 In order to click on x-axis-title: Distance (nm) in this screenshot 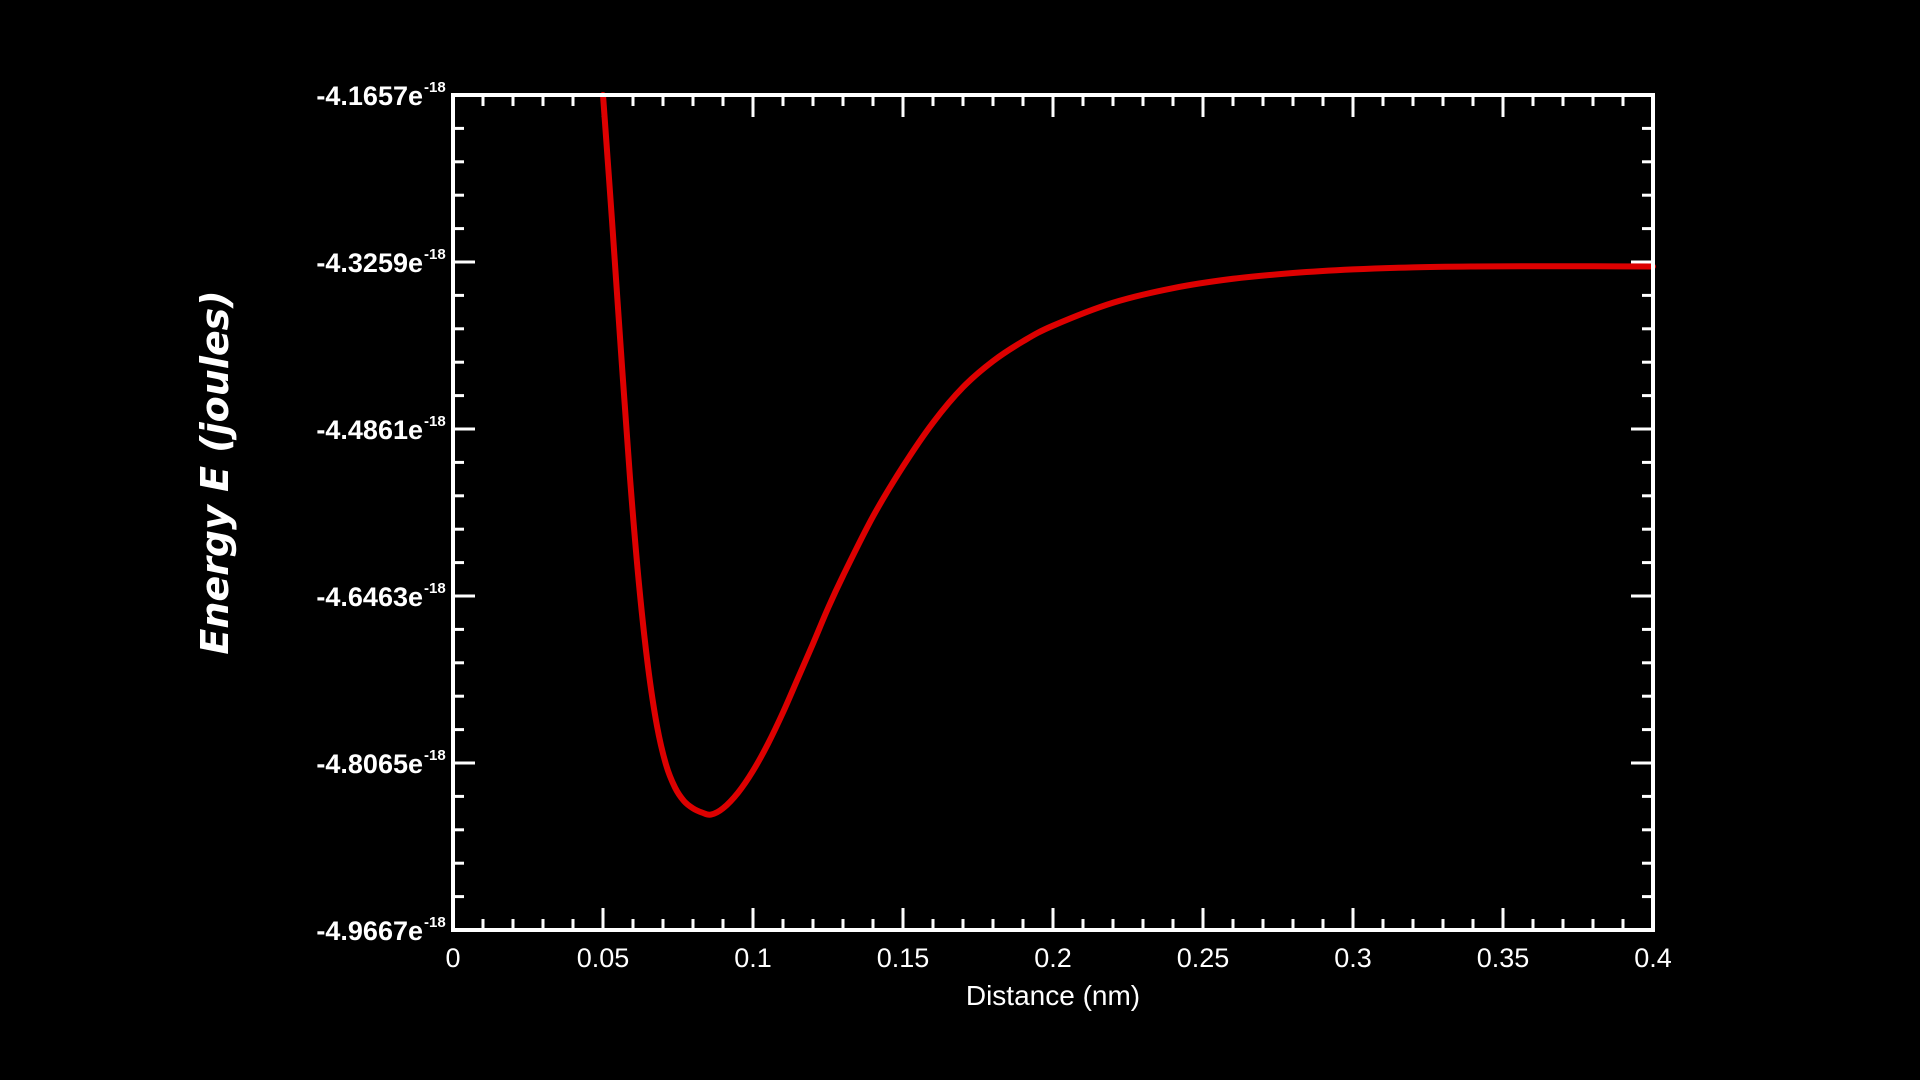, I will do `click(1053, 995)`.